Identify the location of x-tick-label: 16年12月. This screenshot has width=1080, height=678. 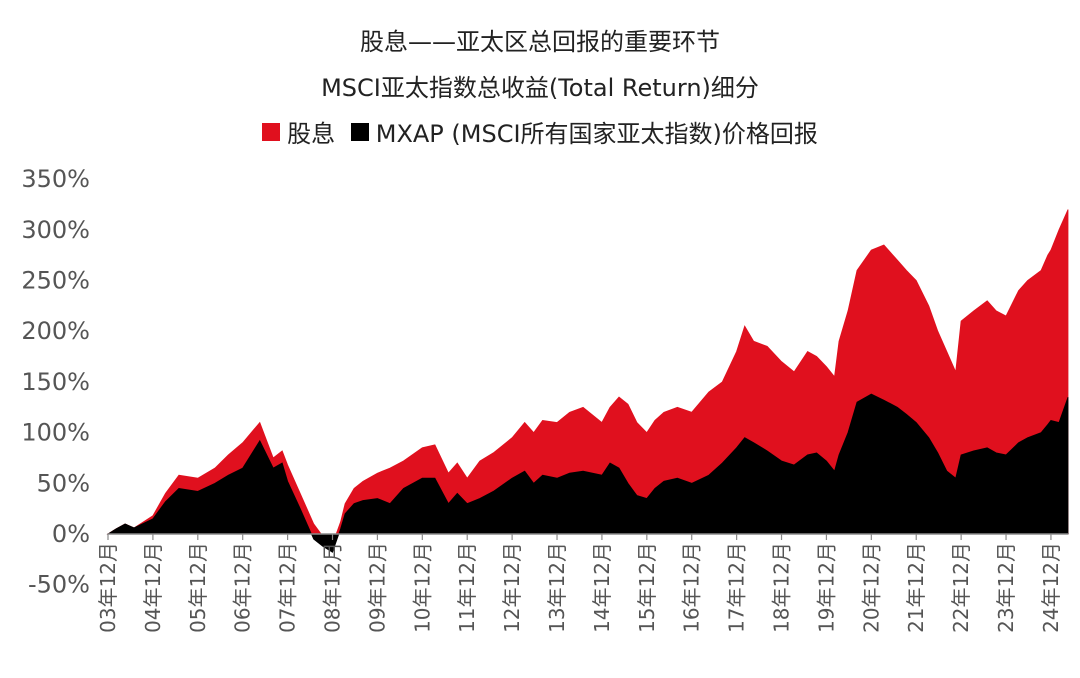
(692, 587).